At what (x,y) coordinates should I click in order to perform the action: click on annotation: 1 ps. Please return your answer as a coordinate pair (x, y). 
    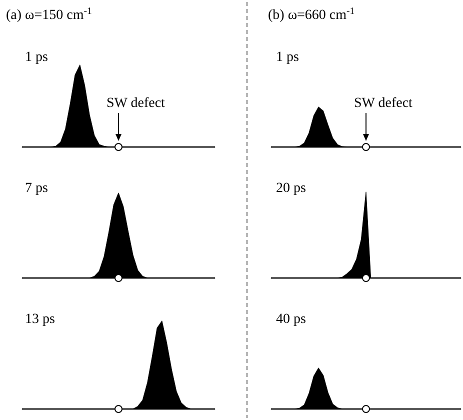
    Looking at the image, I should click on (36, 57).